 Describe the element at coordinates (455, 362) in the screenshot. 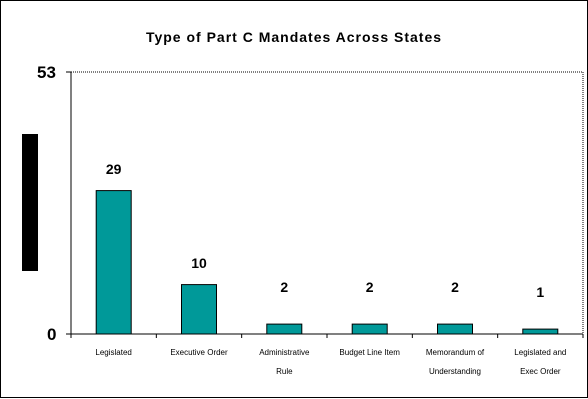

I see `x-tick-label-4: Memorandum of Understanding` at that location.